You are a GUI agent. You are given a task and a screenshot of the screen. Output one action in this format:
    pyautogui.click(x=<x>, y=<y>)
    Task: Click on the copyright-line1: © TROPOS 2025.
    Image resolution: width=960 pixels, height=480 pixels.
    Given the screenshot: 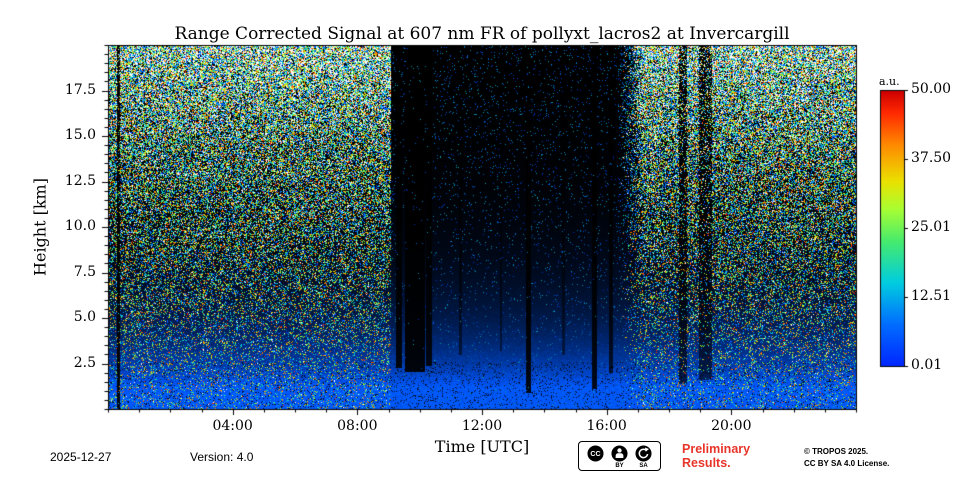 What is the action you would take?
    pyautogui.click(x=836, y=451)
    